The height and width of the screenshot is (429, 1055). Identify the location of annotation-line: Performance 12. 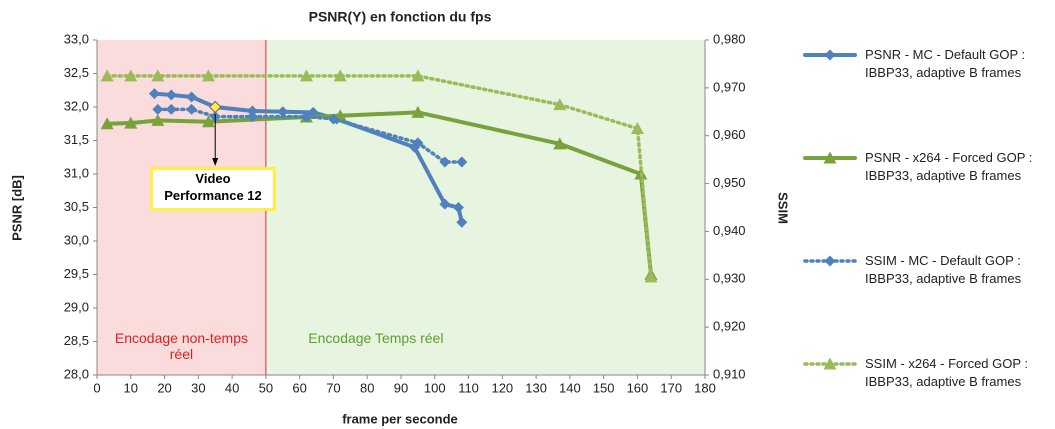
(213, 195).